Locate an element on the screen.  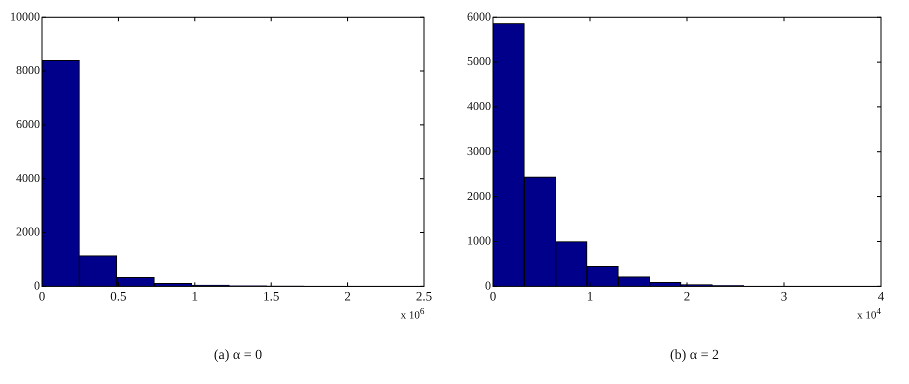
x-tick-label: 4 is located at coordinates (880, 296).